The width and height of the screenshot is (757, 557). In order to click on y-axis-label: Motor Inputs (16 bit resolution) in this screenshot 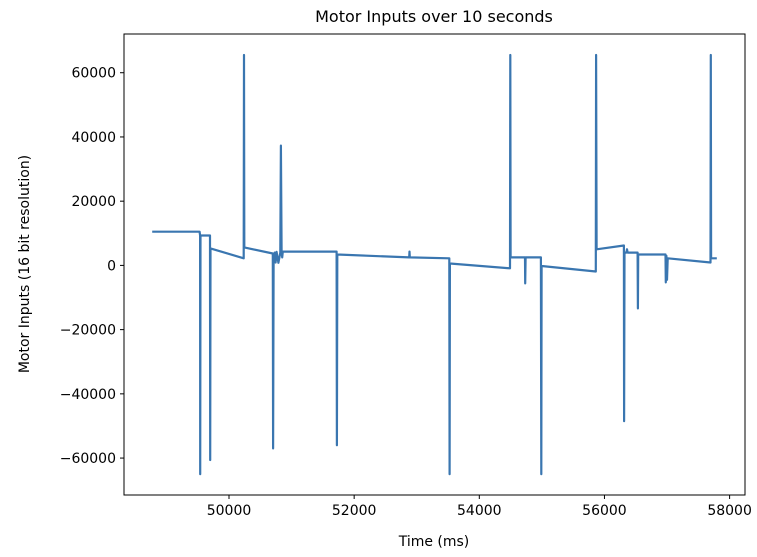, I will do `click(25, 264)`.